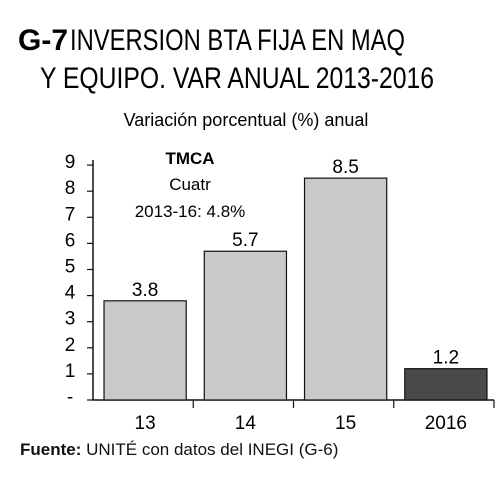 Image resolution: width=500 pixels, height=483 pixels. What do you see at coordinates (190, 211) in the screenshot?
I see `annotation-line2: 2013-16: 4.8%` at bounding box center [190, 211].